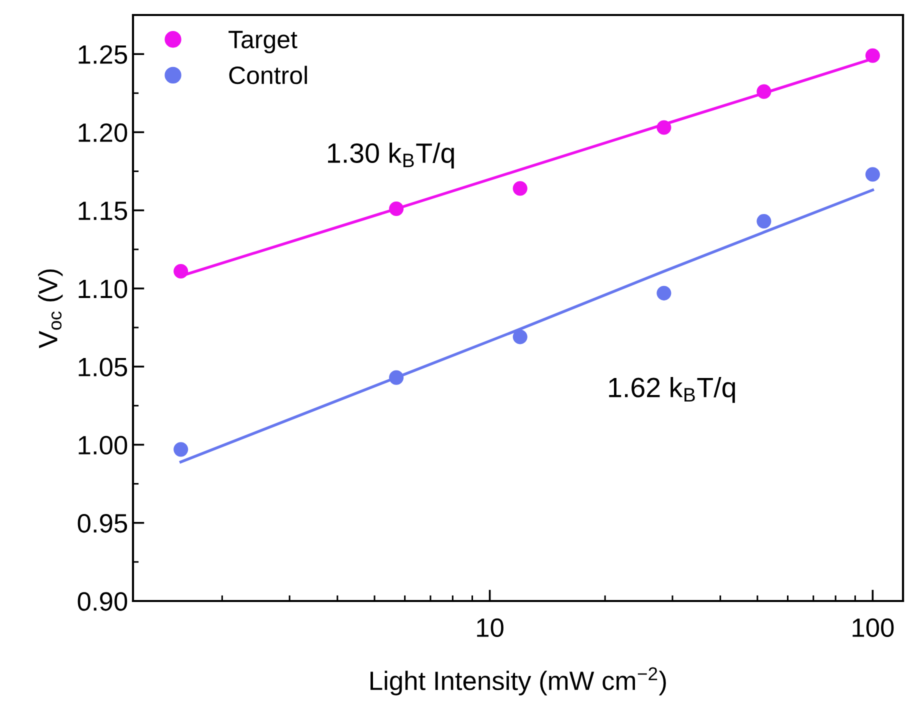 This screenshot has height=708, width=905. What do you see at coordinates (490, 628) in the screenshot?
I see `x-tick-label: 10` at bounding box center [490, 628].